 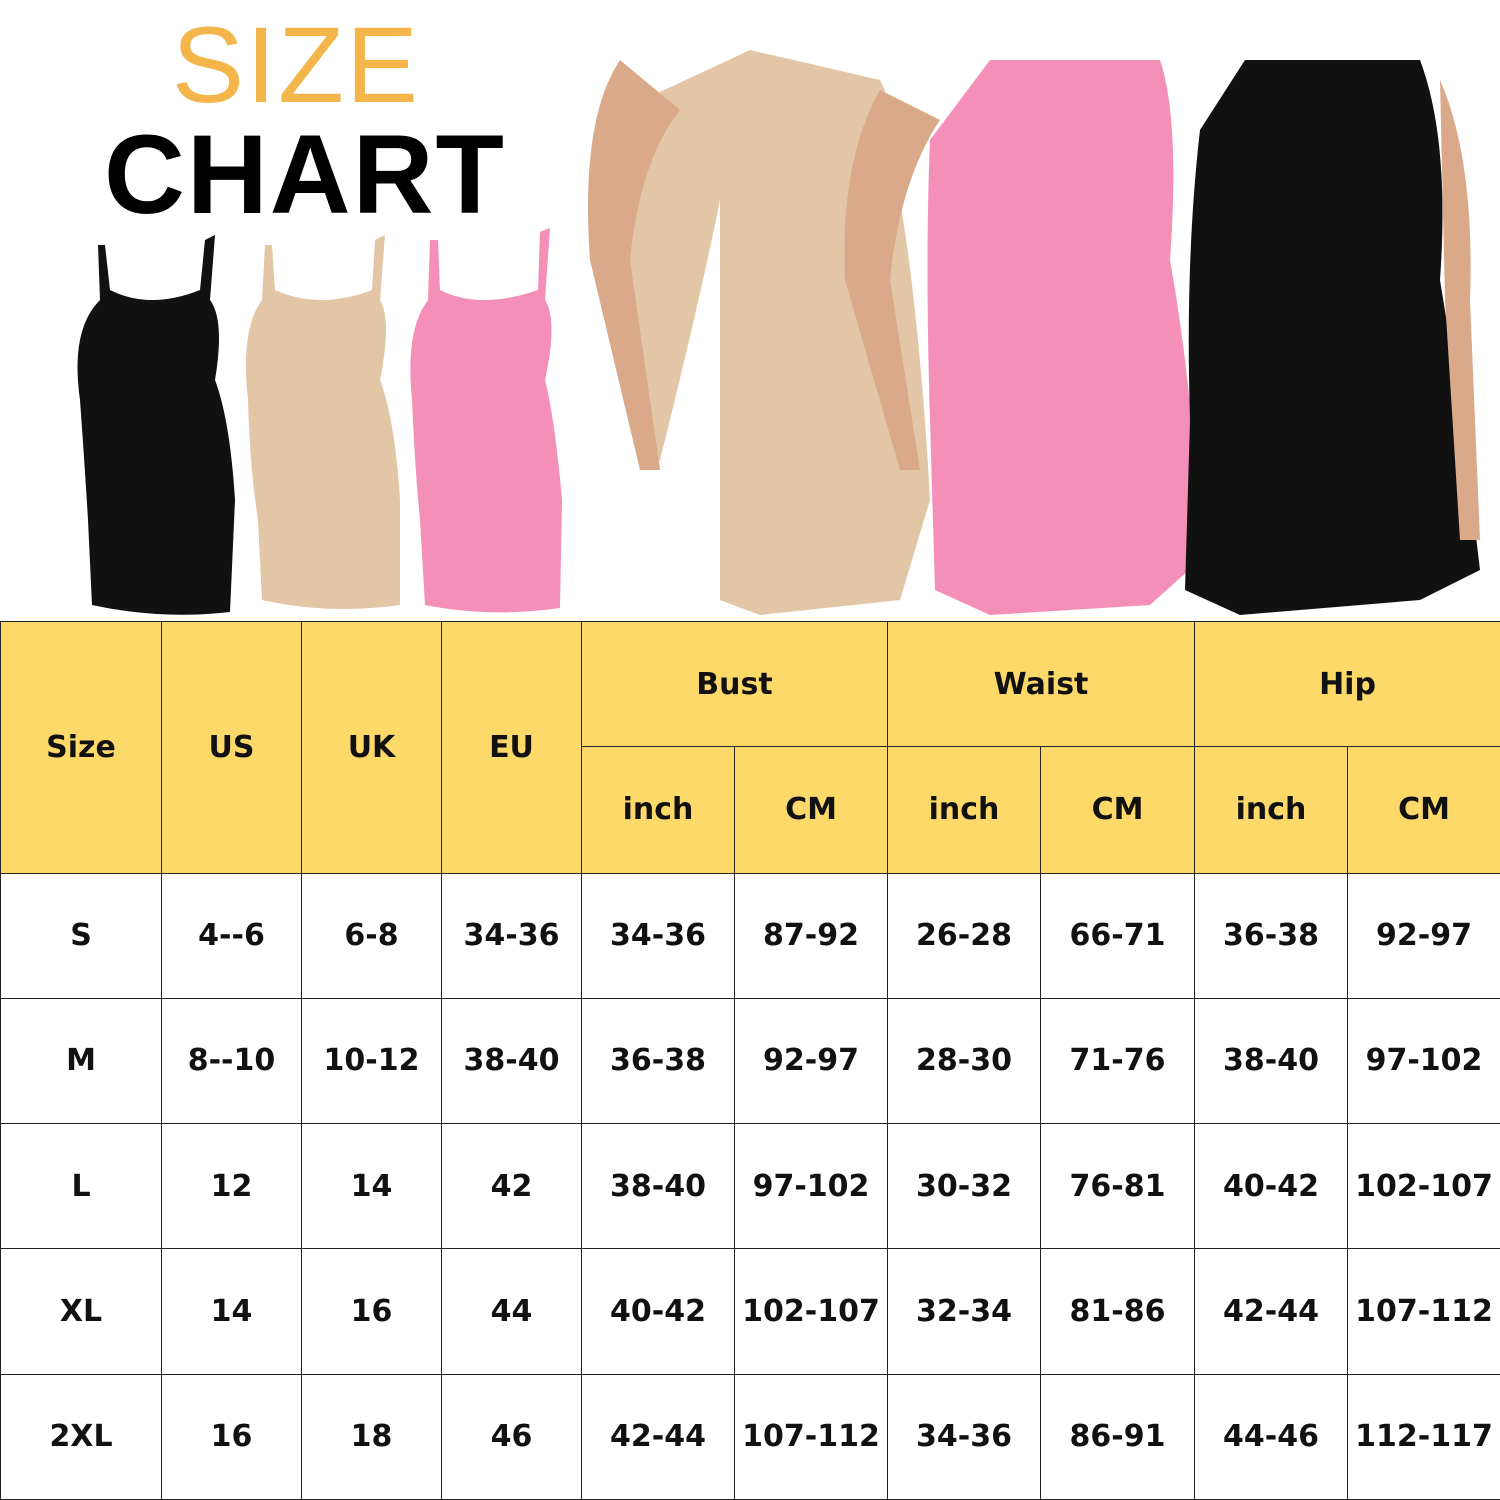 I want to click on table-cell: 8--10, so click(x=231, y=1061).